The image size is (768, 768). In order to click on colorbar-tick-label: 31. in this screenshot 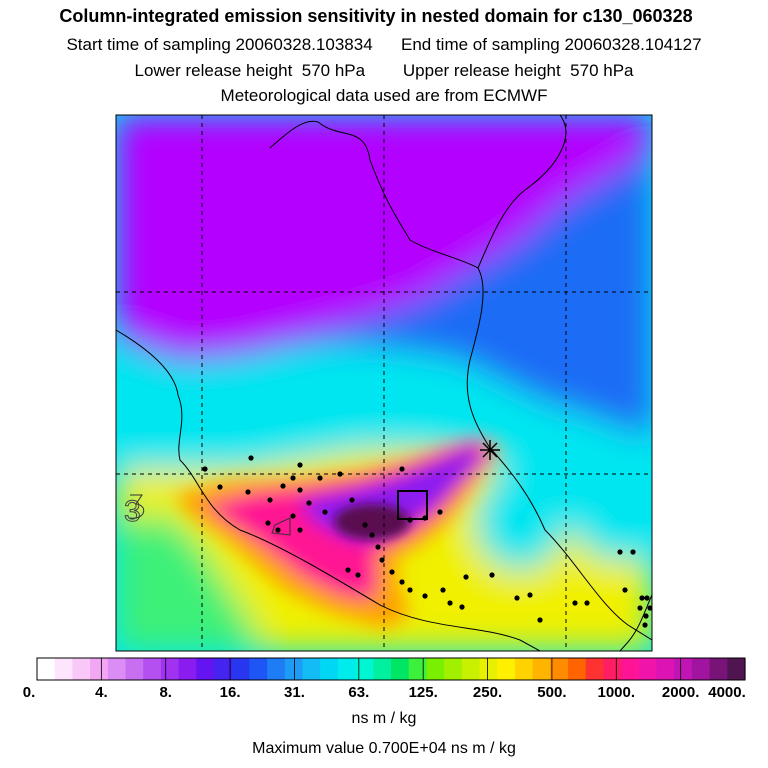, I will do `click(294, 692)`.